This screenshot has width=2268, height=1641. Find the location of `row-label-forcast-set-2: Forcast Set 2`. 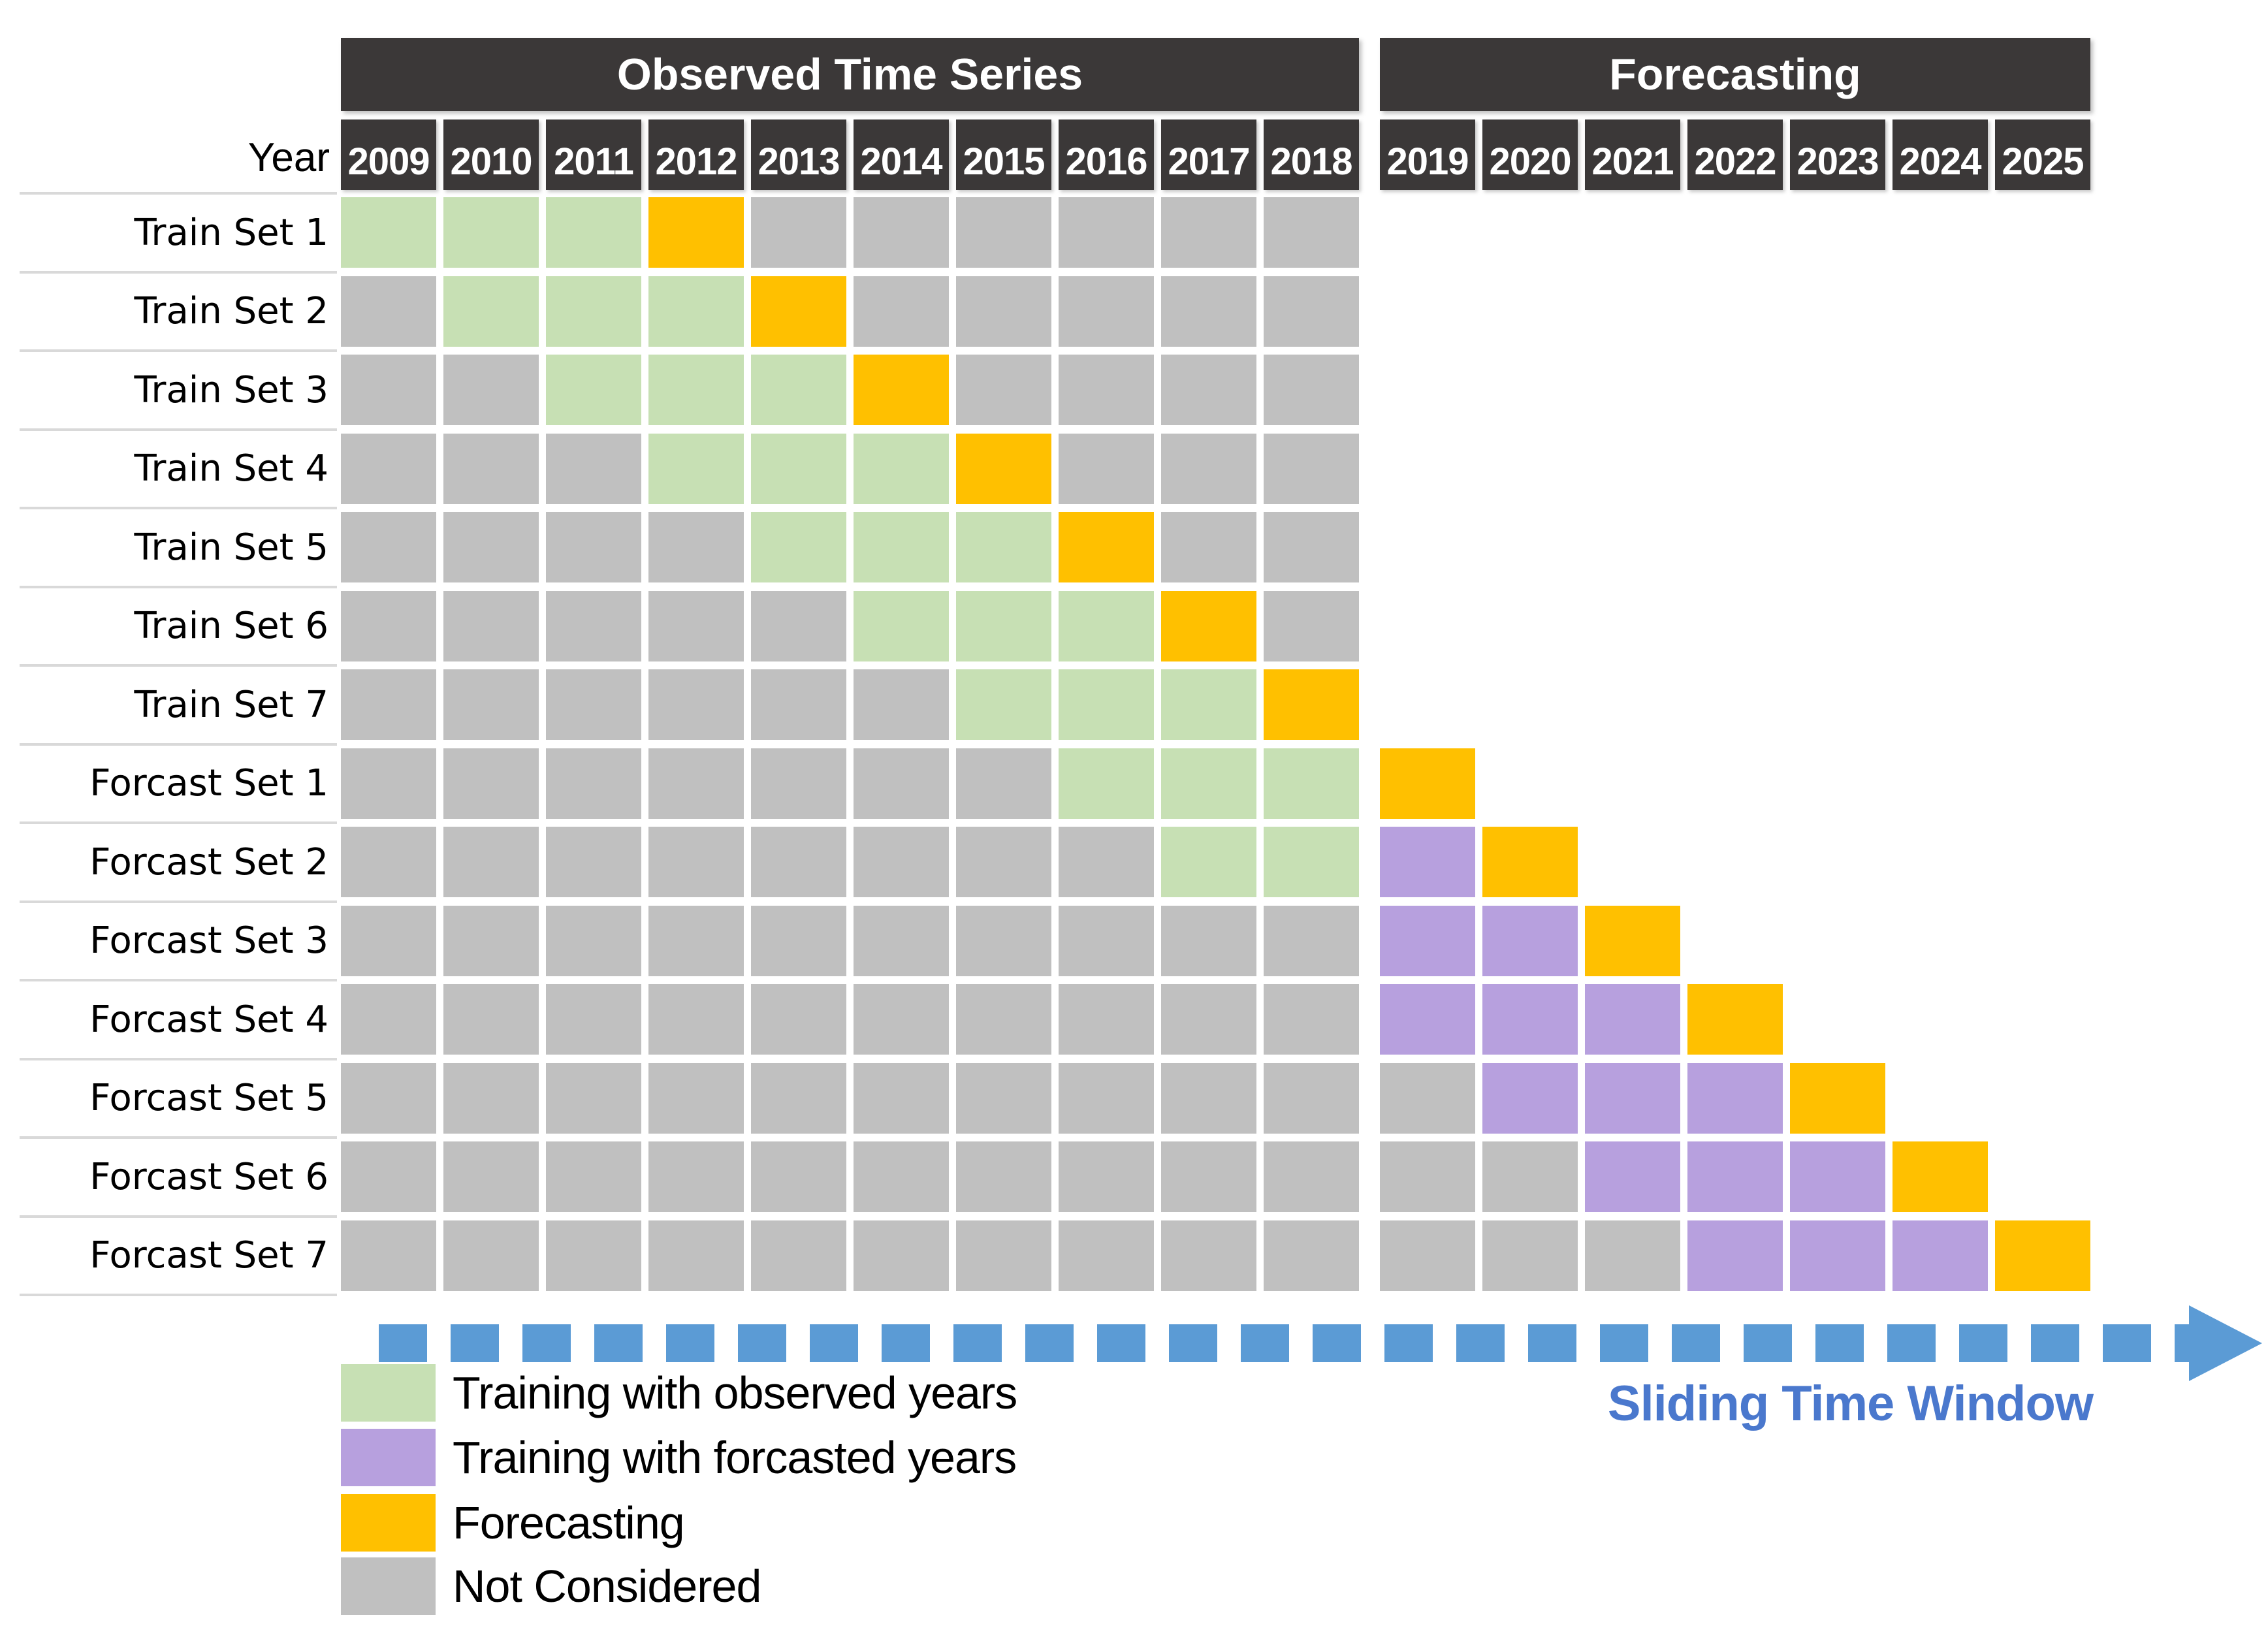

row-label-forcast-set-2: Forcast Set 2 is located at coordinates (208, 862).